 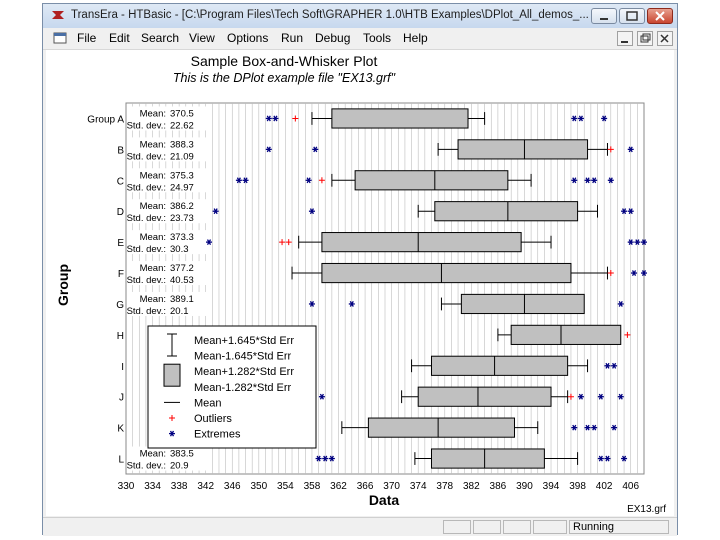 What do you see at coordinates (87, 38) in the screenshot?
I see `menu-file: File` at bounding box center [87, 38].